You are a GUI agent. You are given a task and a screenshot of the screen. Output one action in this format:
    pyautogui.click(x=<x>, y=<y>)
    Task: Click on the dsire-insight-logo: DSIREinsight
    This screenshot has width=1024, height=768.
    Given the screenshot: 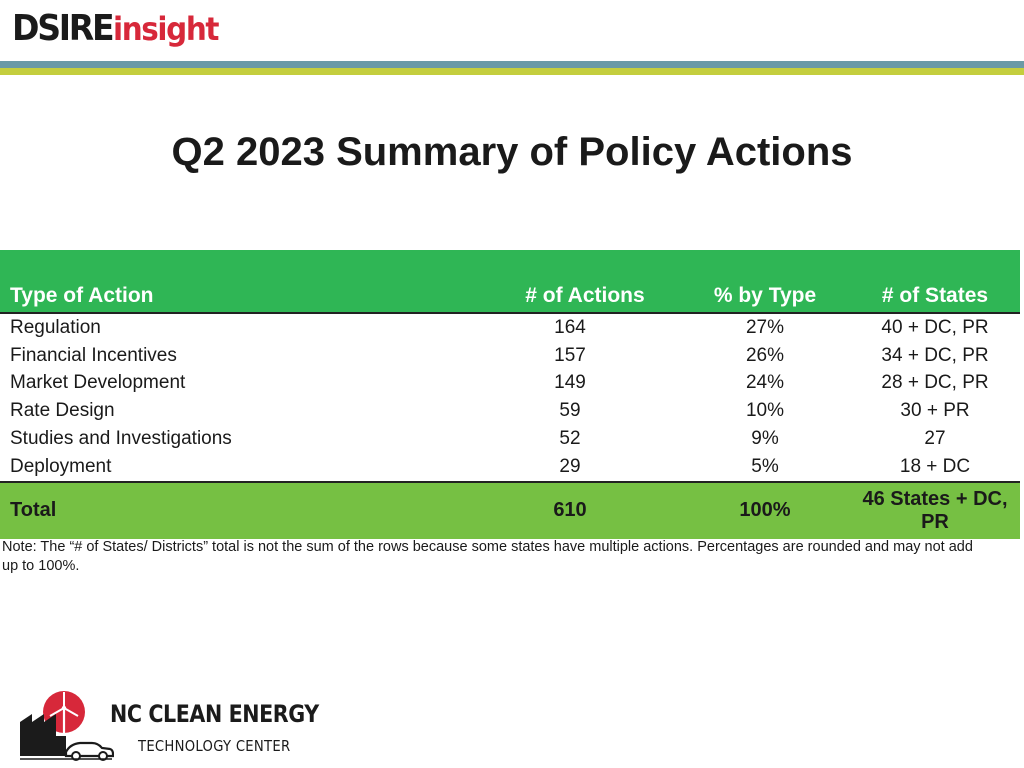 What is the action you would take?
    pyautogui.click(x=119, y=28)
    